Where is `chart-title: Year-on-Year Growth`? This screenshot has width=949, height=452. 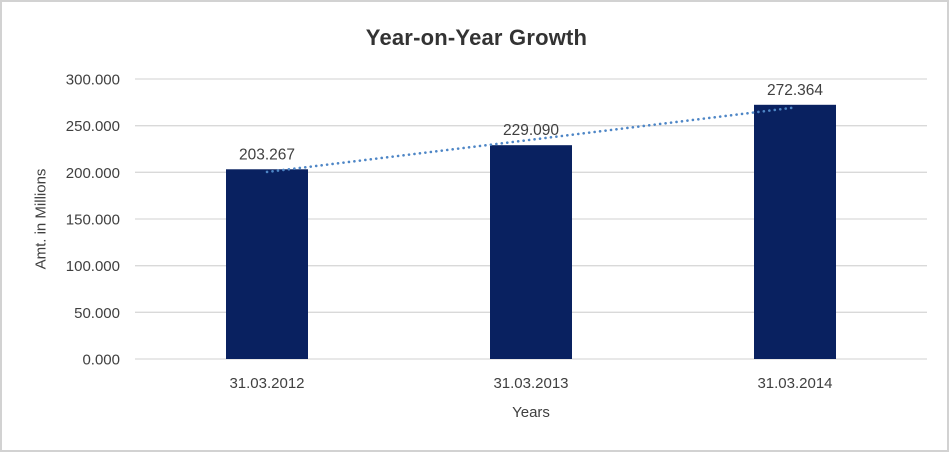 chart-title: Year-on-Year Growth is located at coordinates (476, 37).